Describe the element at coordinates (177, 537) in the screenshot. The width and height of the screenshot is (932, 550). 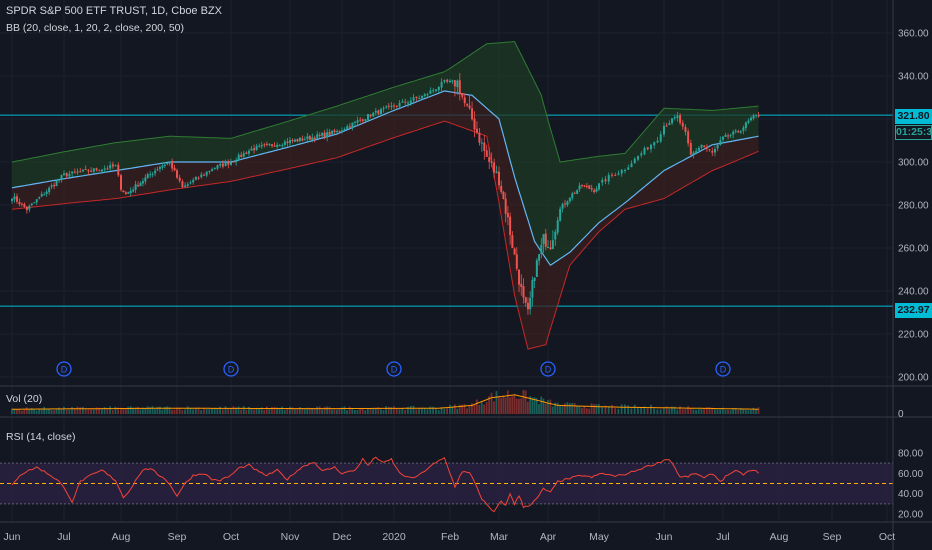
I see `time-tick-label: Sep` at that location.